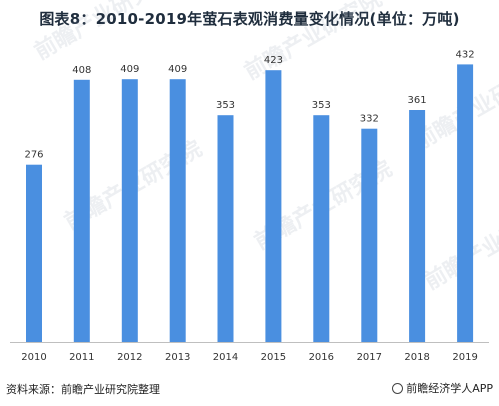 Image resolution: width=499 pixels, height=406 pixels. Describe the element at coordinates (34, 253) in the screenshot. I see `bar-2010` at that location.